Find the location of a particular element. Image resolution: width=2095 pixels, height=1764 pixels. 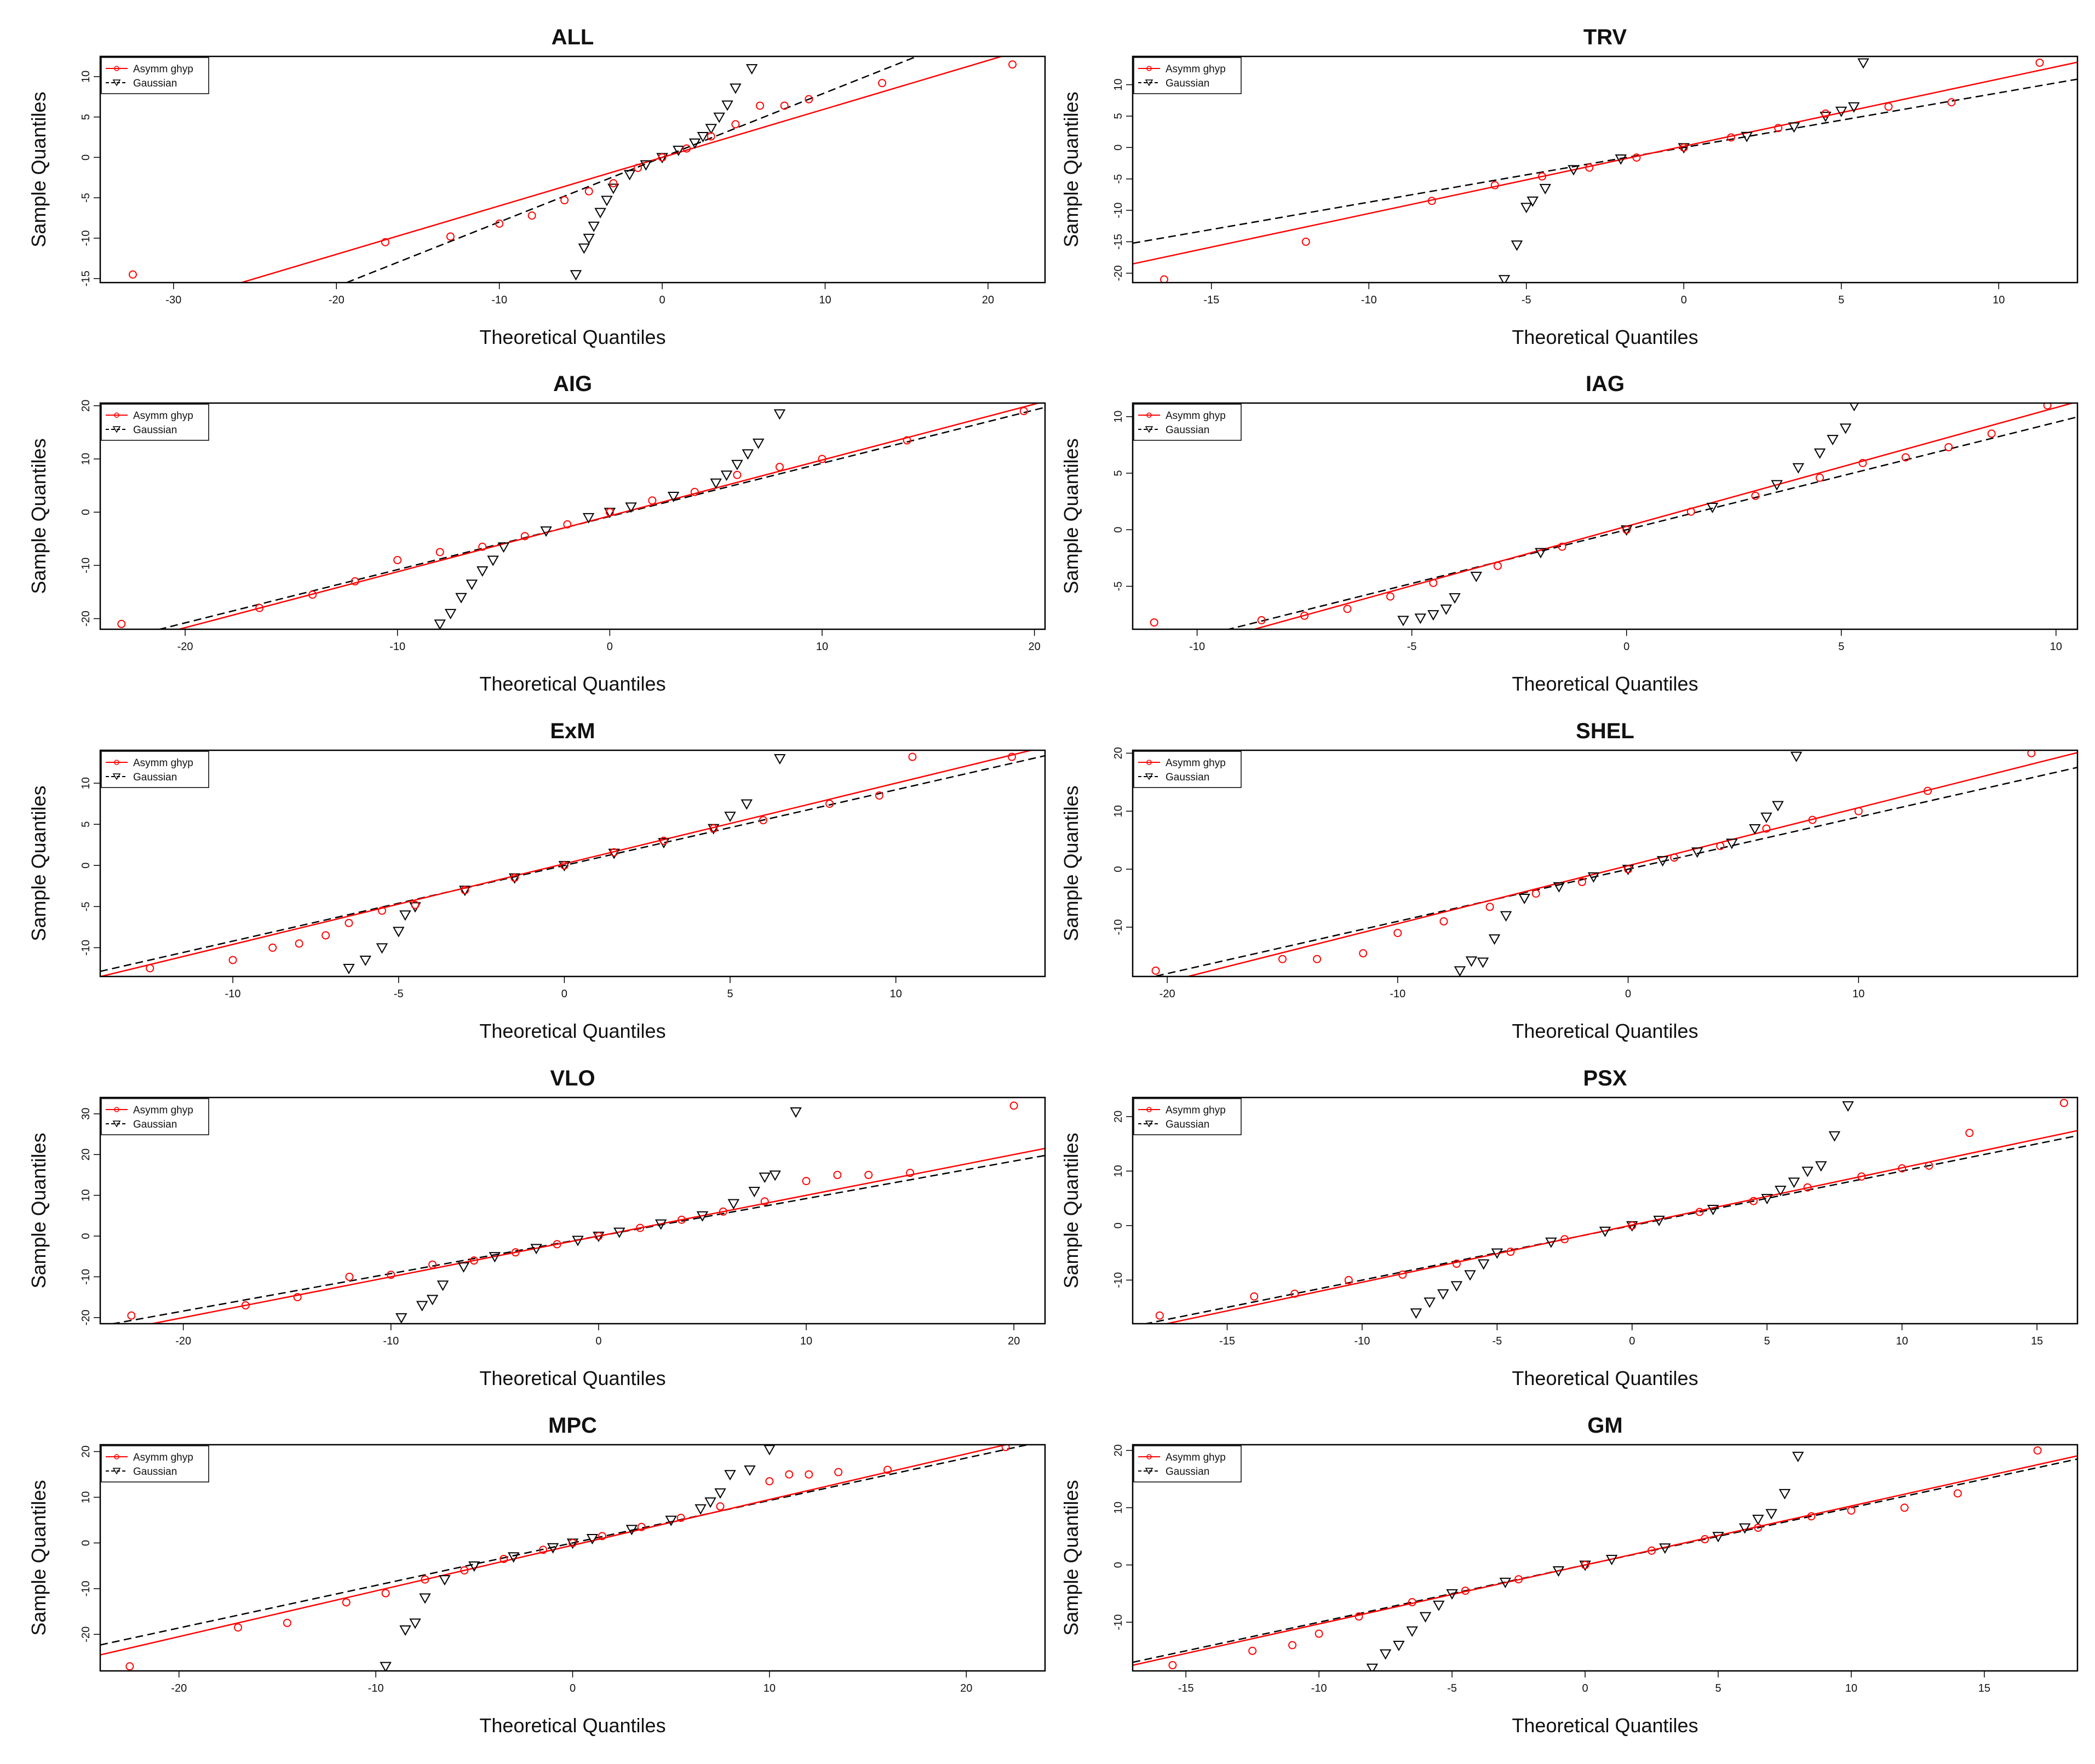

x-tick-label: 10 is located at coordinates (1851, 1688).